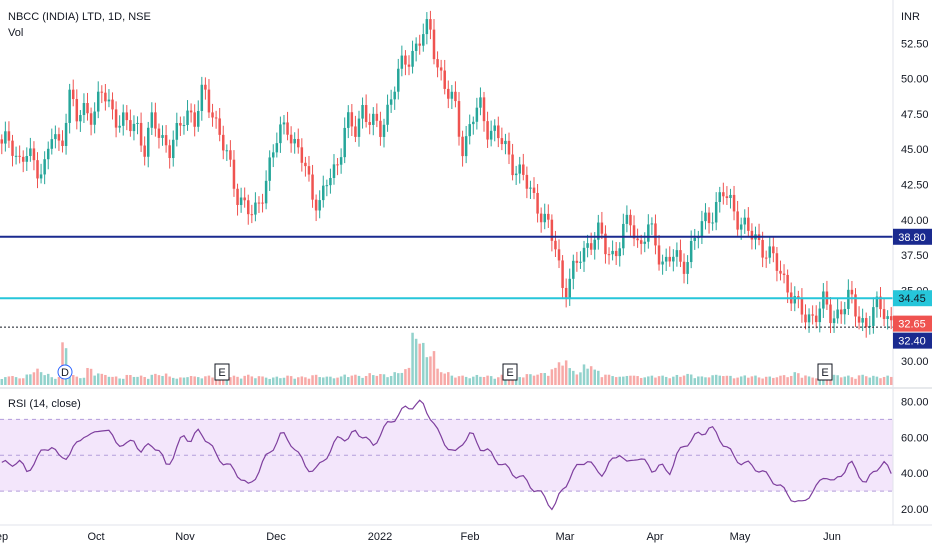 The image size is (932, 550). I want to click on dividend-marker: D, so click(65, 372).